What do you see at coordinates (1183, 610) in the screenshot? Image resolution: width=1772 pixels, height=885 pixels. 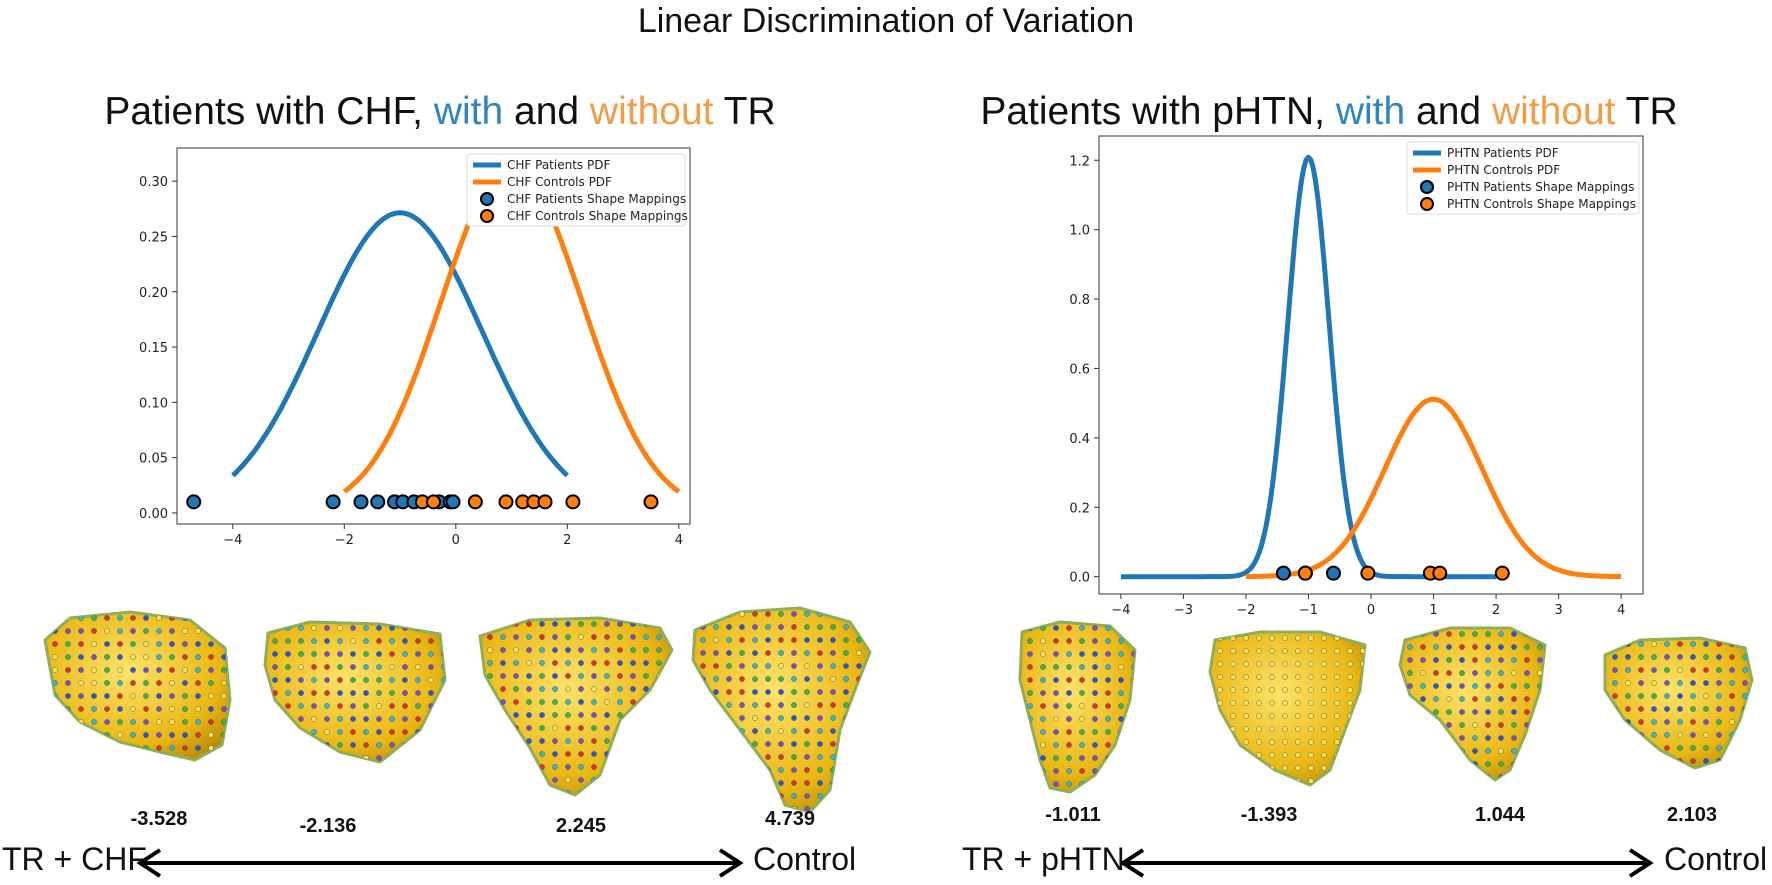 I see `x-tick-label: −3` at bounding box center [1183, 610].